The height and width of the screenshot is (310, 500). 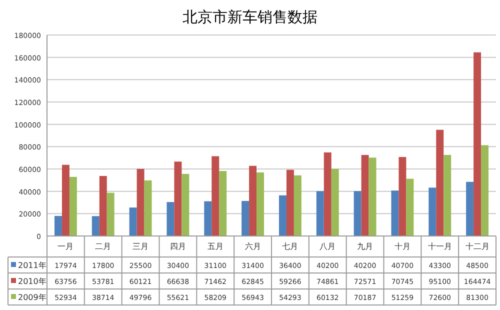 What do you see at coordinates (365, 246) in the screenshot?
I see `x-tick-label: 九月` at bounding box center [365, 246].